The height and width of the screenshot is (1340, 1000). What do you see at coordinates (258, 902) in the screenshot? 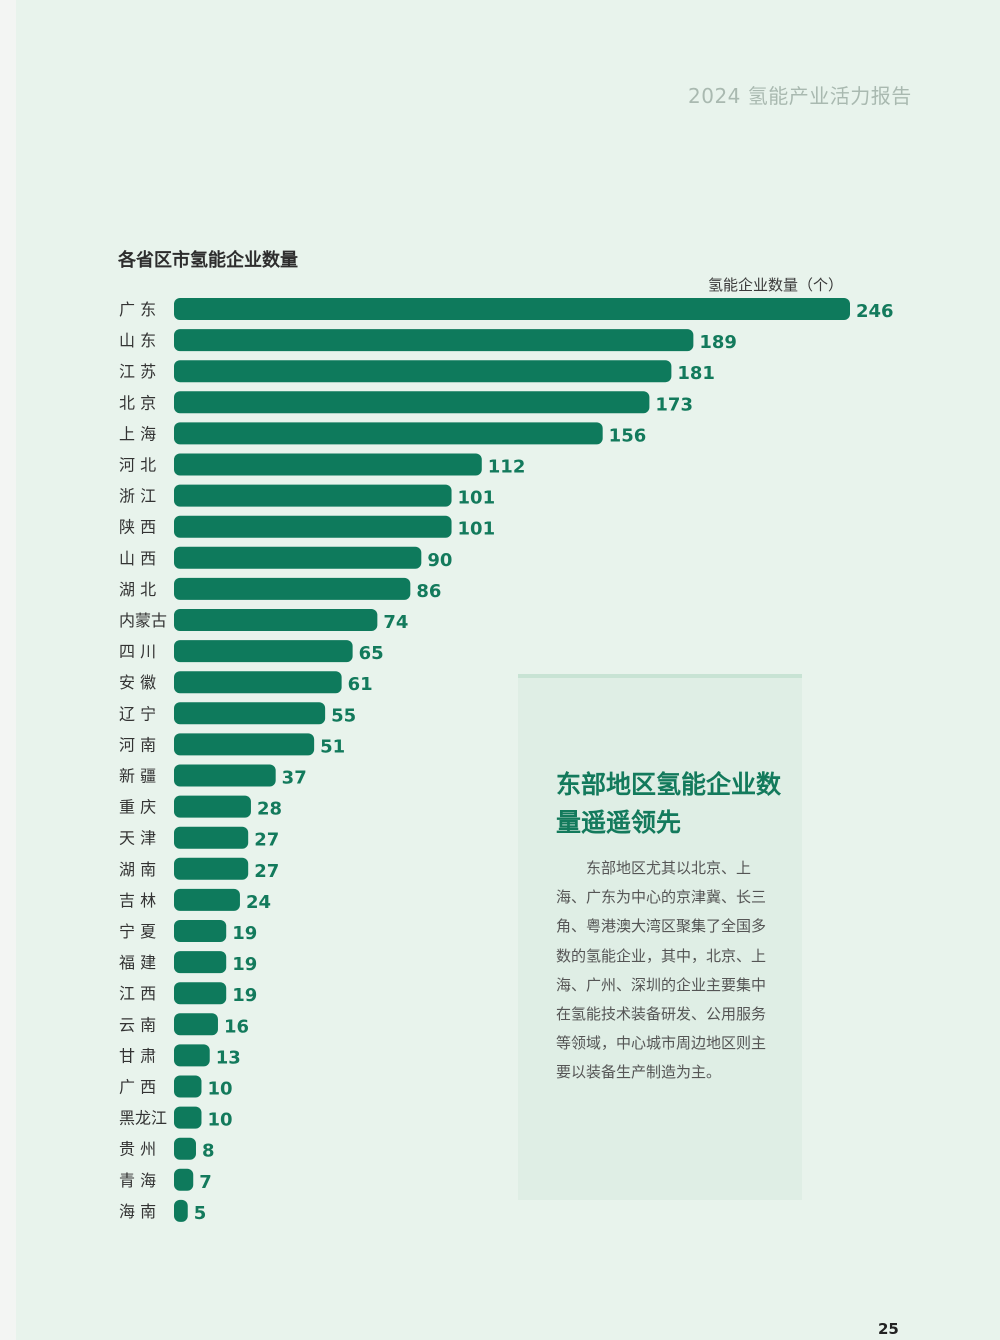
I see `value-label: 24` at bounding box center [258, 902].